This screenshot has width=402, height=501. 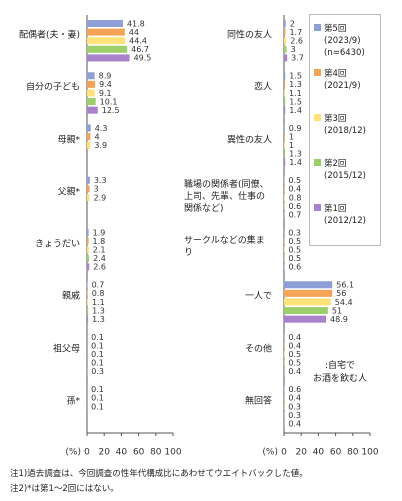 What do you see at coordinates (249, 140) in the screenshot?
I see `category-label: 異性の友人` at bounding box center [249, 140].